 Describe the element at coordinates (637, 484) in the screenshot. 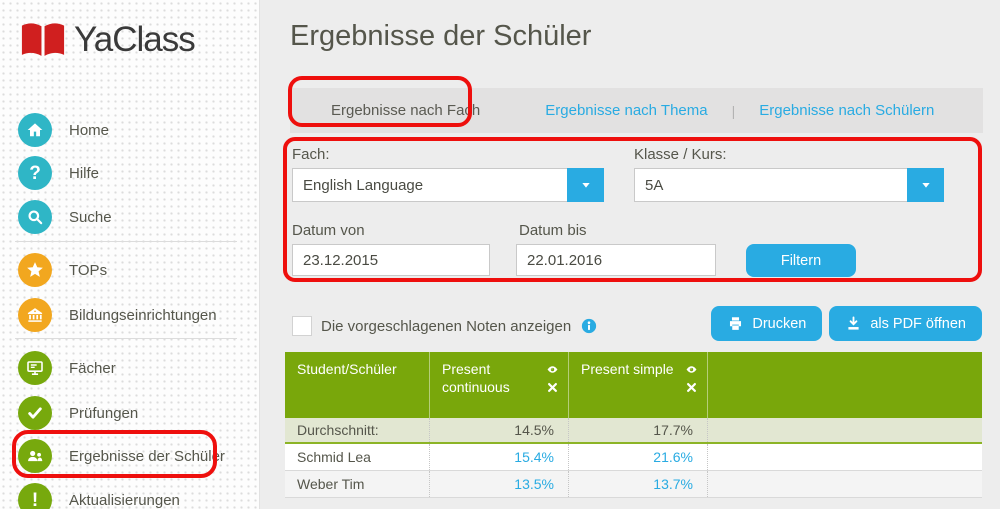

I see `result-cell: 13.7%` at that location.